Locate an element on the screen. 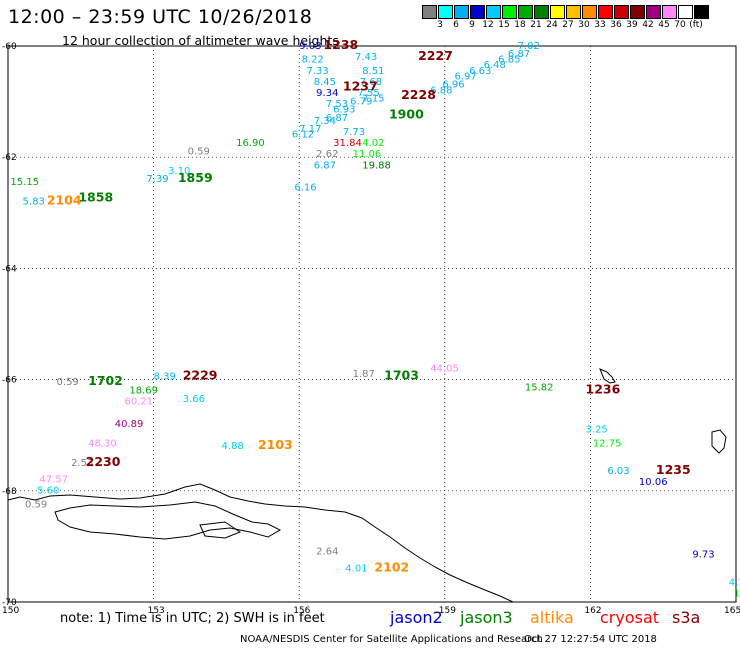  wave-height-label: 6.63 is located at coordinates (480, 71).